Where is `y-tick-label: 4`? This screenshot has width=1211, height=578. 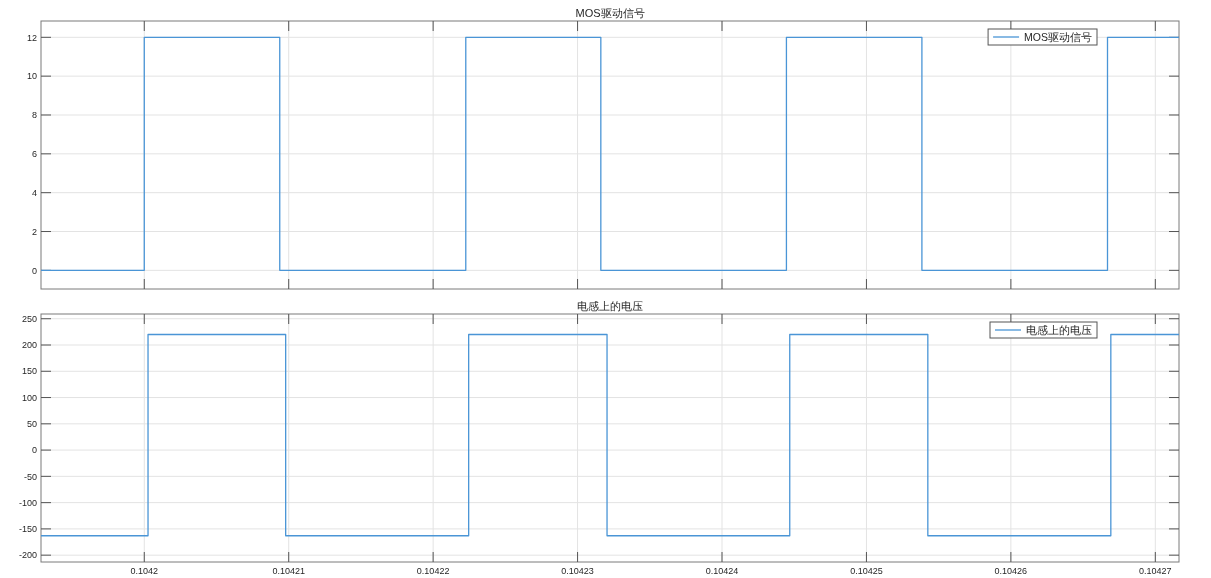
y-tick-label: 4 is located at coordinates (34, 192).